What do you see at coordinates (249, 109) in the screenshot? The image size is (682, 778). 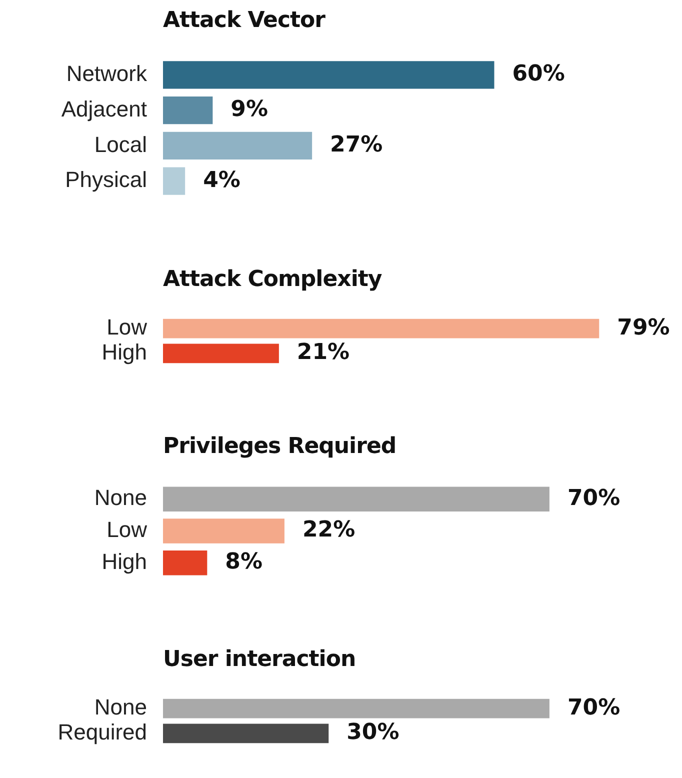 I see `data-label: 9%` at bounding box center [249, 109].